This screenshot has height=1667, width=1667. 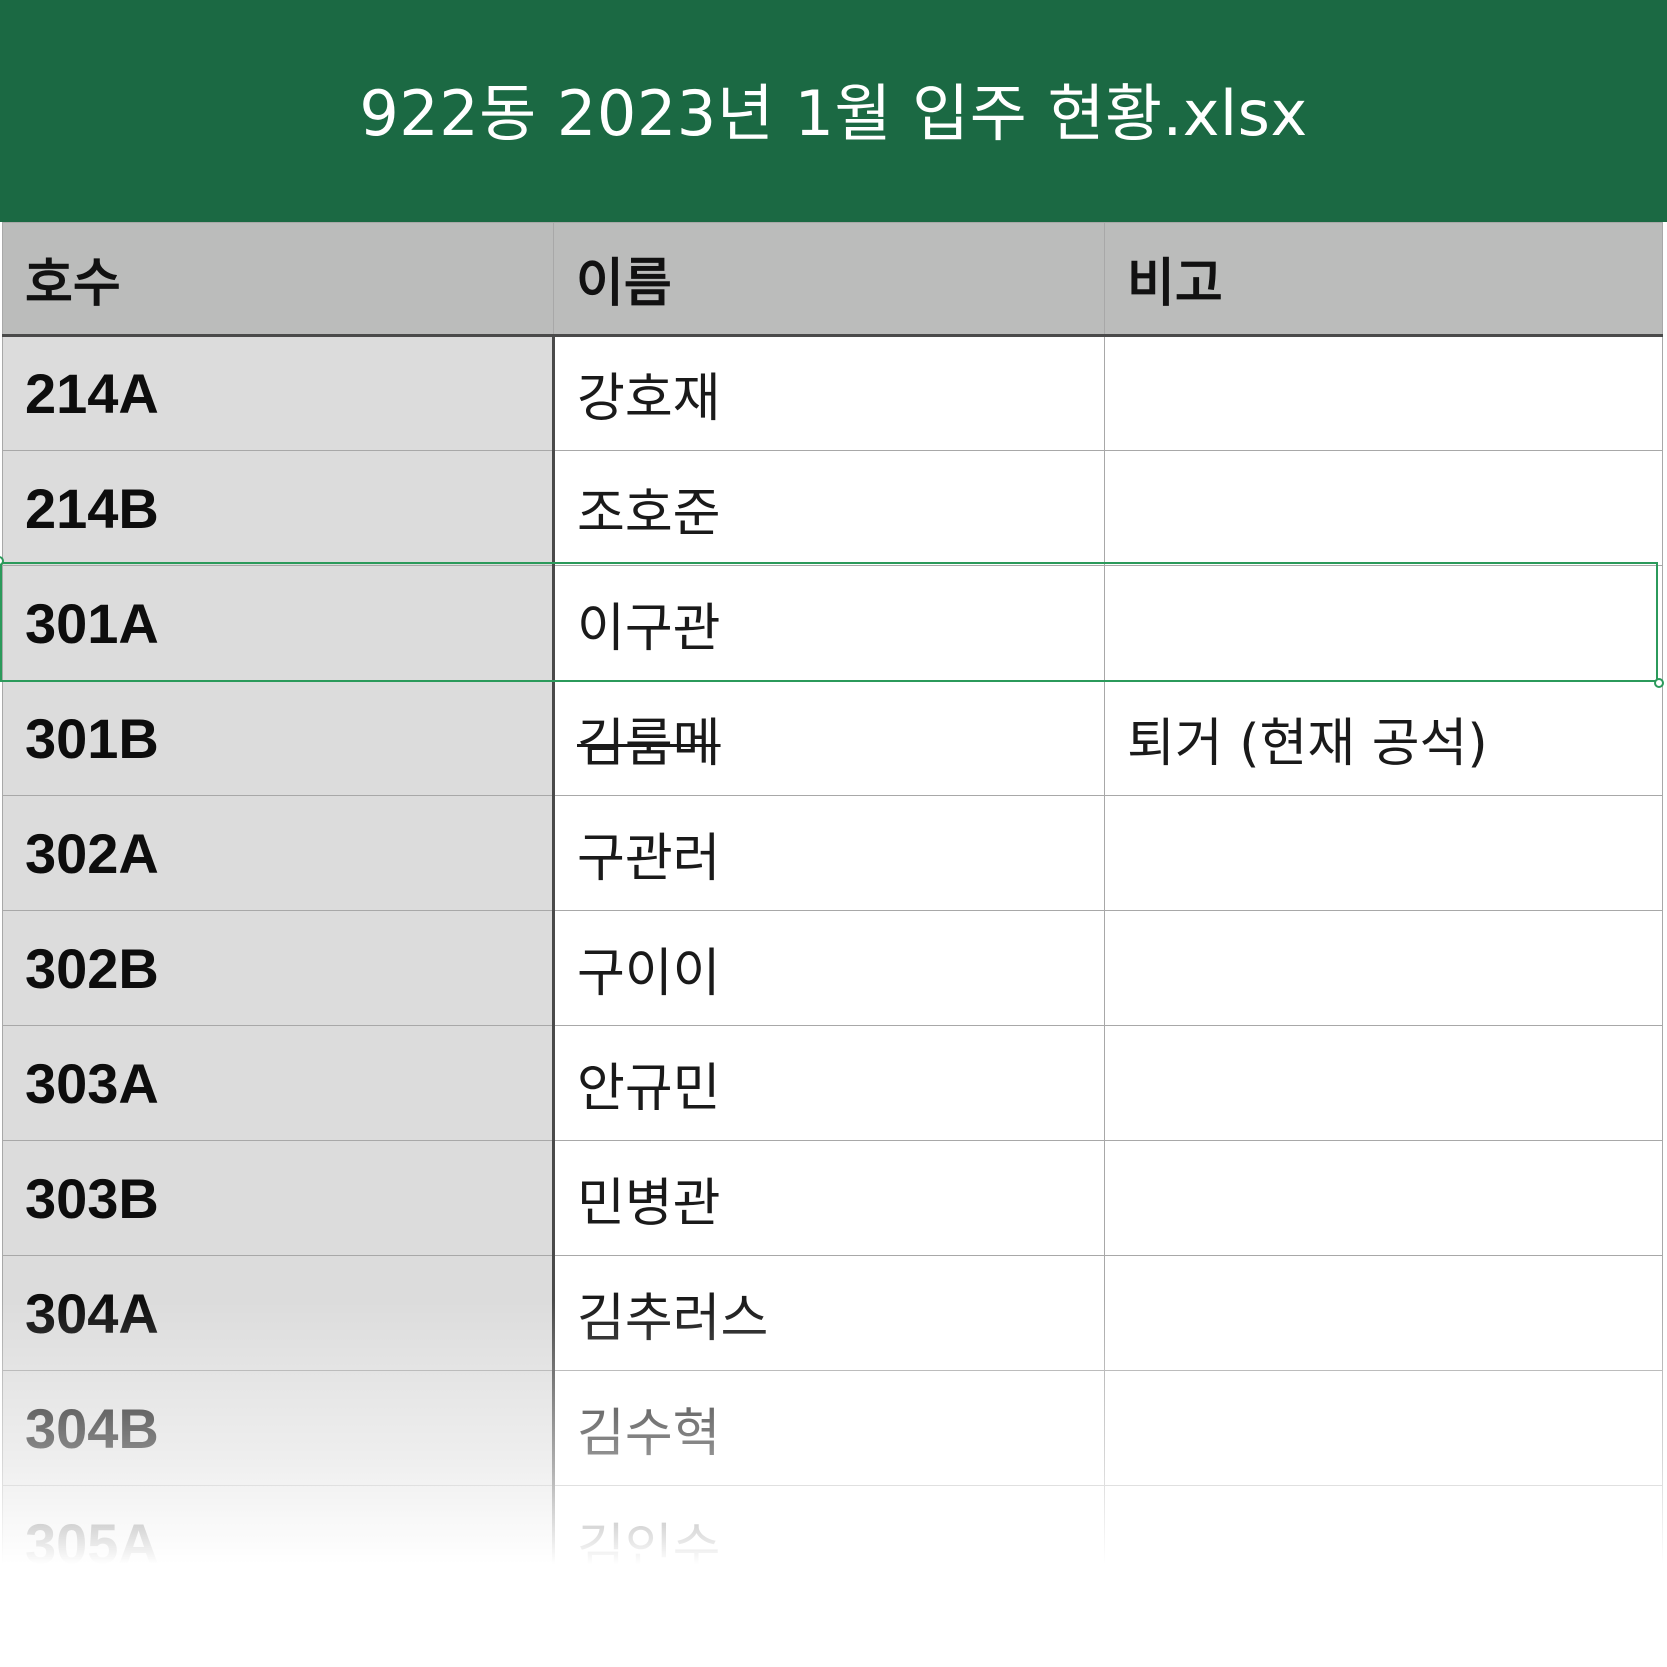 What do you see at coordinates (278, 1543) in the screenshot?
I see `unit-cell: 305A` at bounding box center [278, 1543].